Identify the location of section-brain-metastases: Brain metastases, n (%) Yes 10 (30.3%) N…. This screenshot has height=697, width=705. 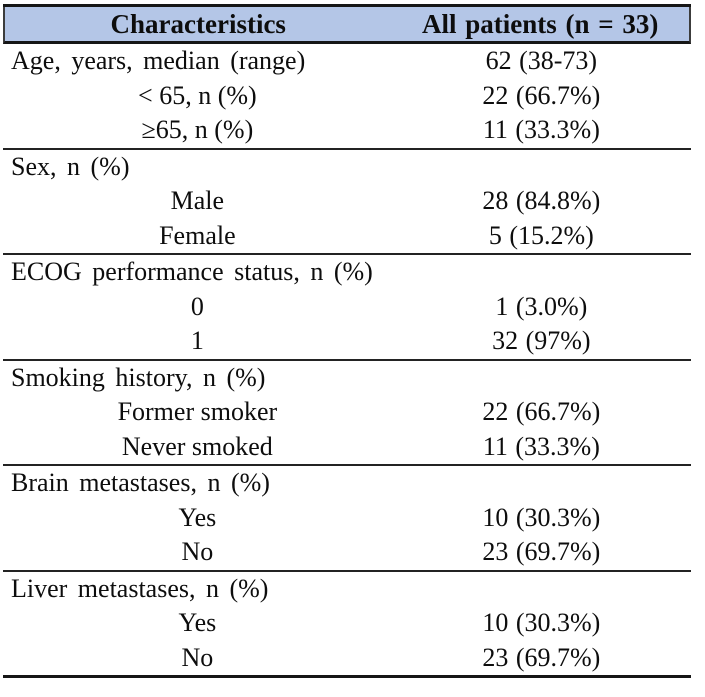
(347, 517).